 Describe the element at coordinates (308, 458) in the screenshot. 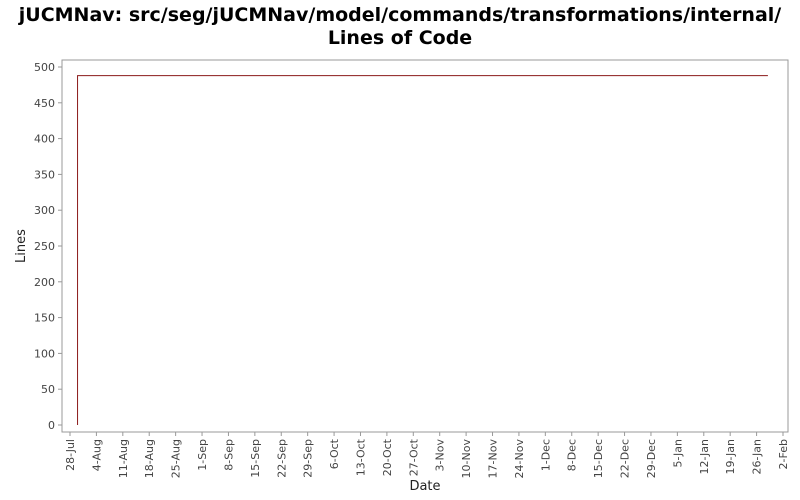

I see `x-tick-label: 29-Sep` at that location.